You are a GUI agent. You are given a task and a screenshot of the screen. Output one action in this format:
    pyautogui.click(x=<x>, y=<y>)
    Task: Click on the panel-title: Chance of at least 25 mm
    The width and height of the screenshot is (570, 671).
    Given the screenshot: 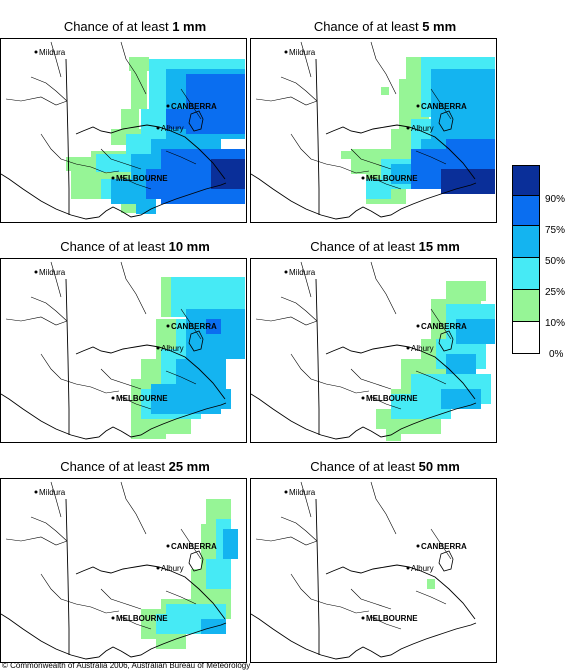 What is the action you would take?
    pyautogui.click(x=135, y=467)
    